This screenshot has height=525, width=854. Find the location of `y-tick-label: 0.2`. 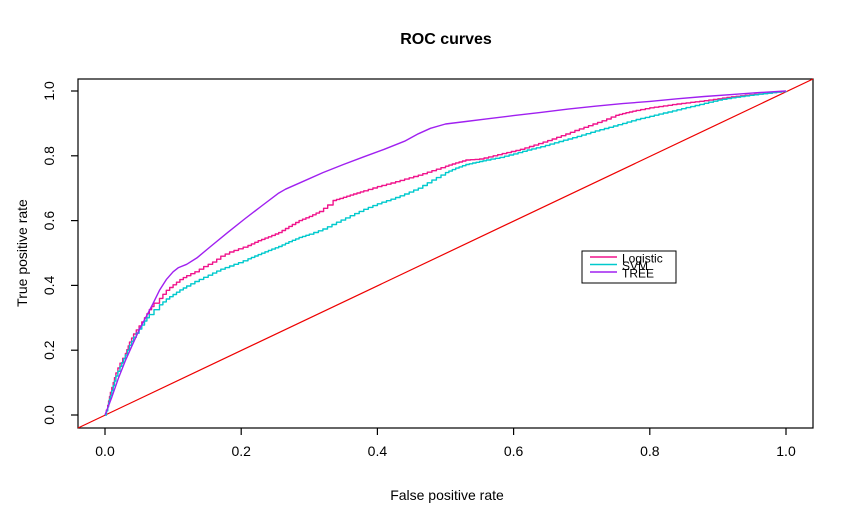

y-tick-label: 0.2 is located at coordinates (49, 350).